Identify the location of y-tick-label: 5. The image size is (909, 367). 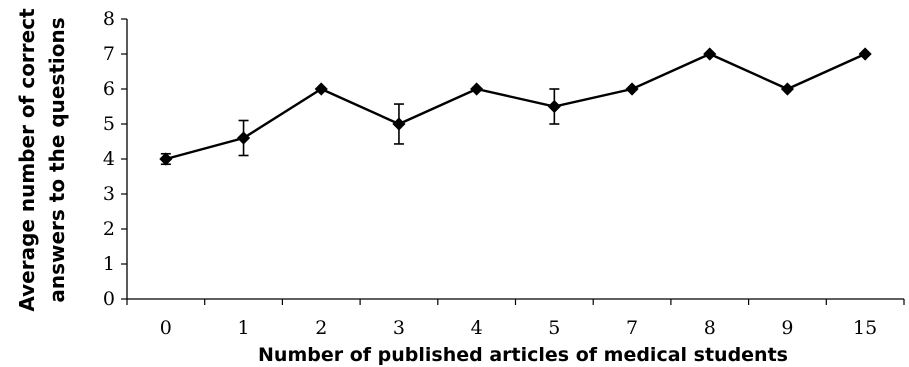
(109, 124).